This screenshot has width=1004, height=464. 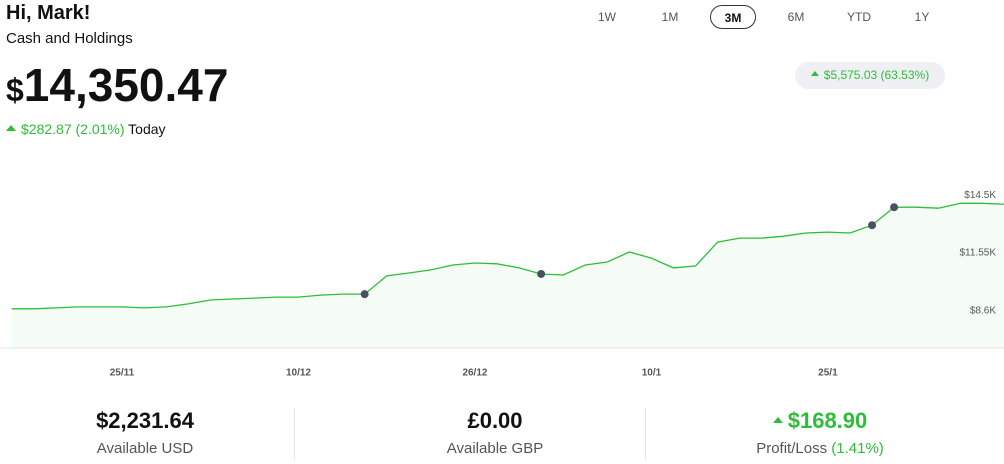 What do you see at coordinates (980, 195) in the screenshot?
I see `y-tick-label: $14.5K` at bounding box center [980, 195].